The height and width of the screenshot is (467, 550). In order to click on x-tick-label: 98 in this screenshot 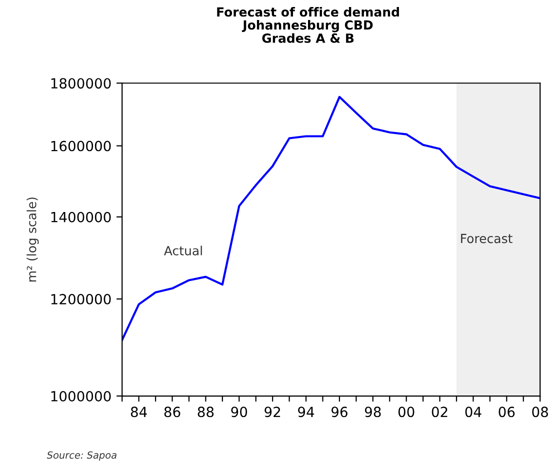, I will do `click(372, 412)`.